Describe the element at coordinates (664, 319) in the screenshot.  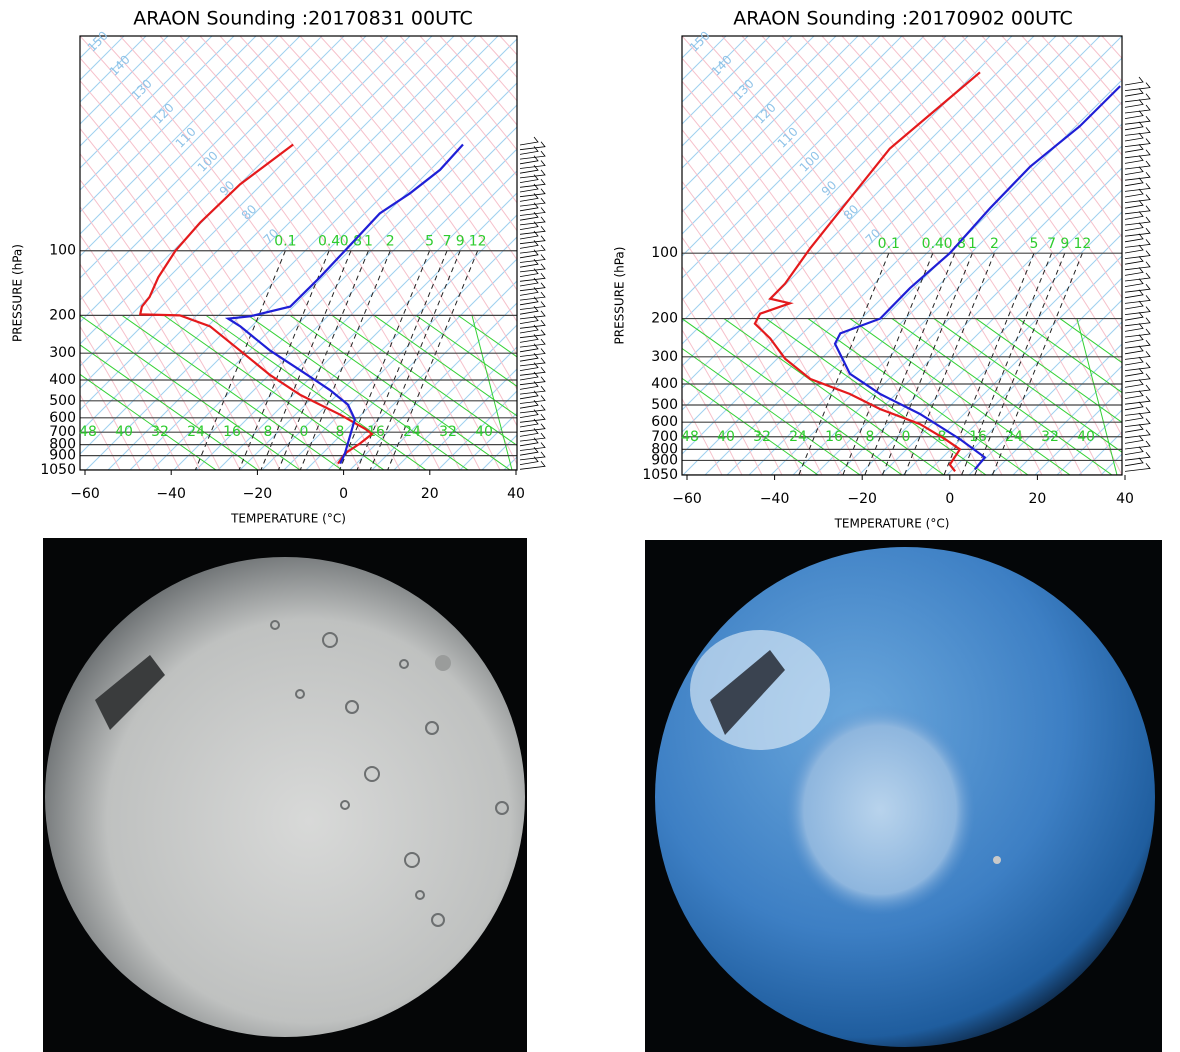
I see `y-tick-label: 200` at that location.